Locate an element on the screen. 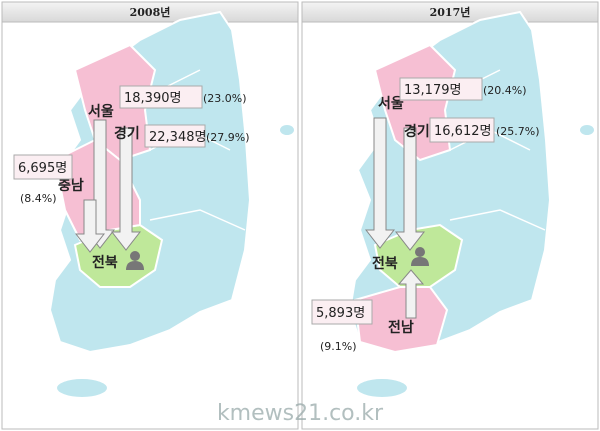  region-label: 전남 is located at coordinates (401, 327).